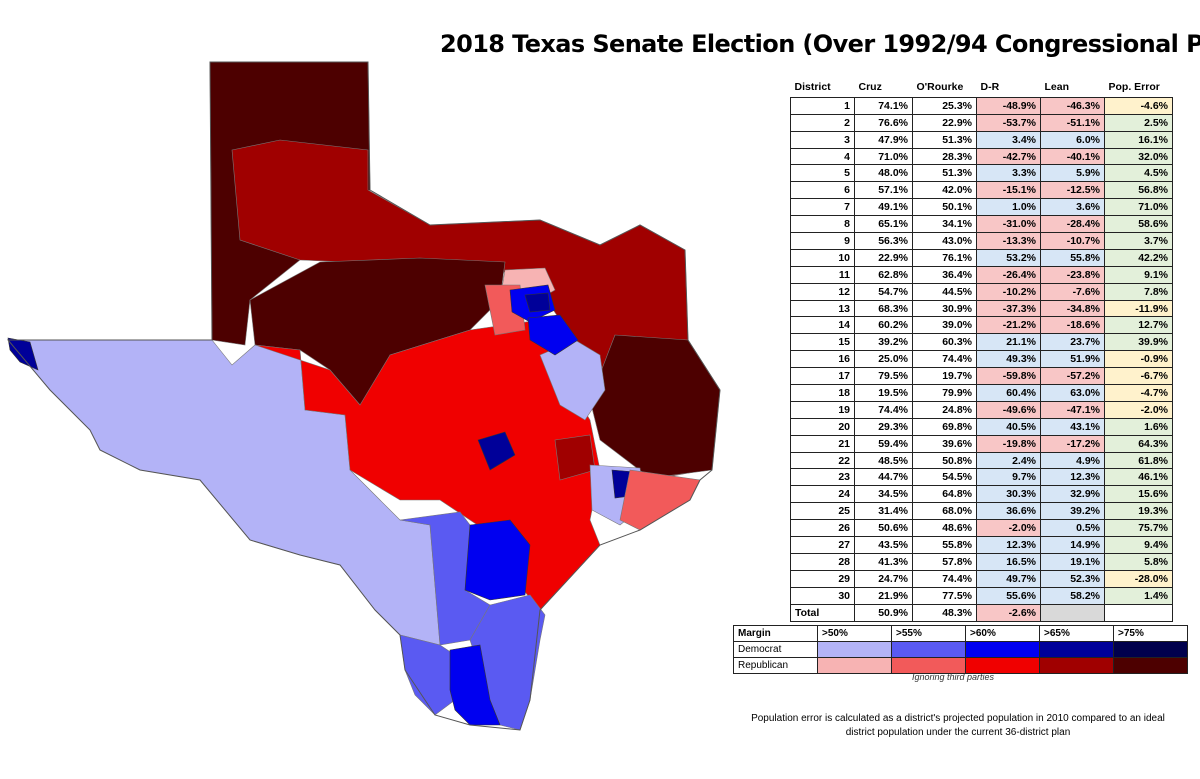 The height and width of the screenshot is (779, 1200). Describe the element at coordinates (981, 578) in the screenshot. I see `table-row: 29 24.7% 74.4% 49.7% 52.3% -28.0%` at that location.